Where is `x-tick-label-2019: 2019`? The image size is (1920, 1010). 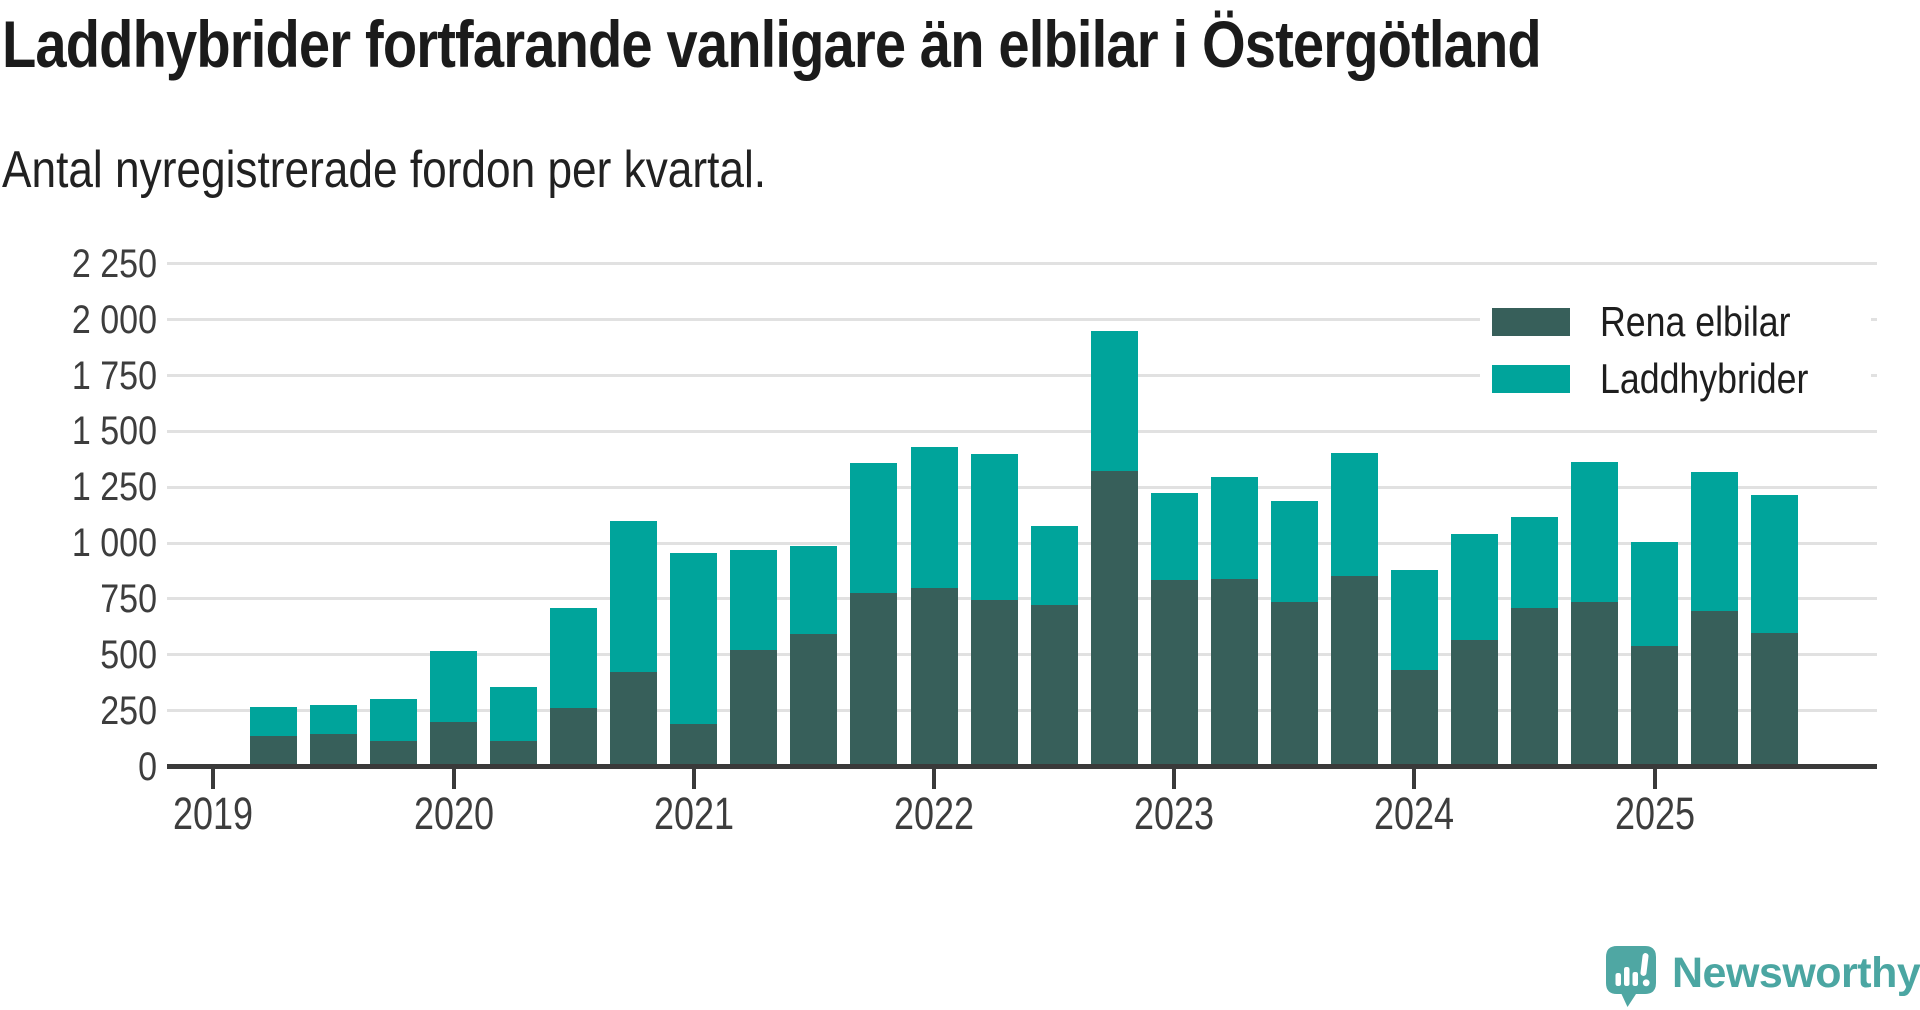
x-tick-label-2019: 2019 is located at coordinates (213, 813).